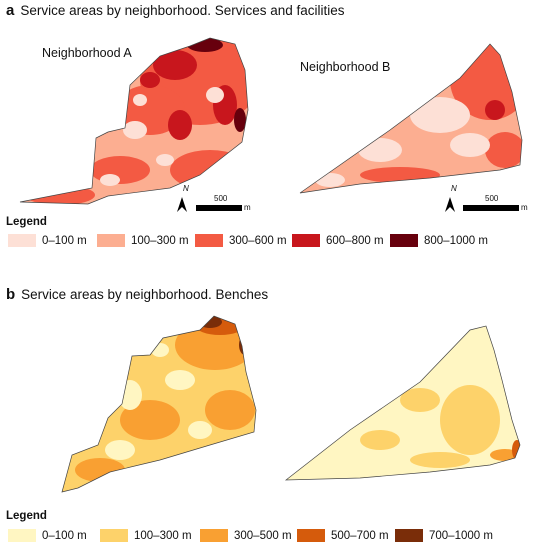  Describe the element at coordinates (263, 535) in the screenshot. I see `legend-label: 300–500 m` at that location.